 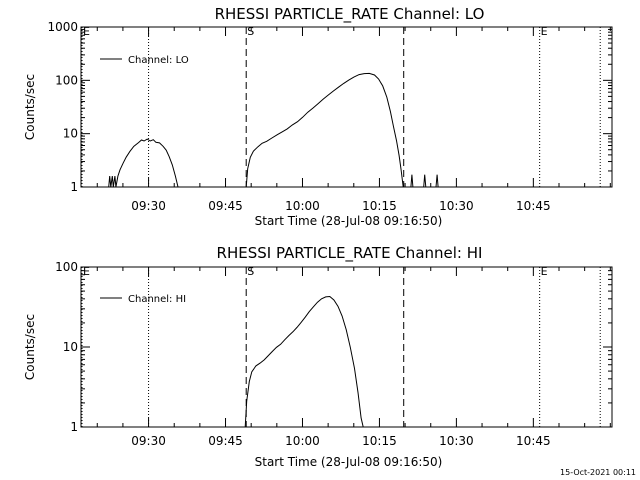 I want to click on legend-label: Channel: LO, so click(x=158, y=60).